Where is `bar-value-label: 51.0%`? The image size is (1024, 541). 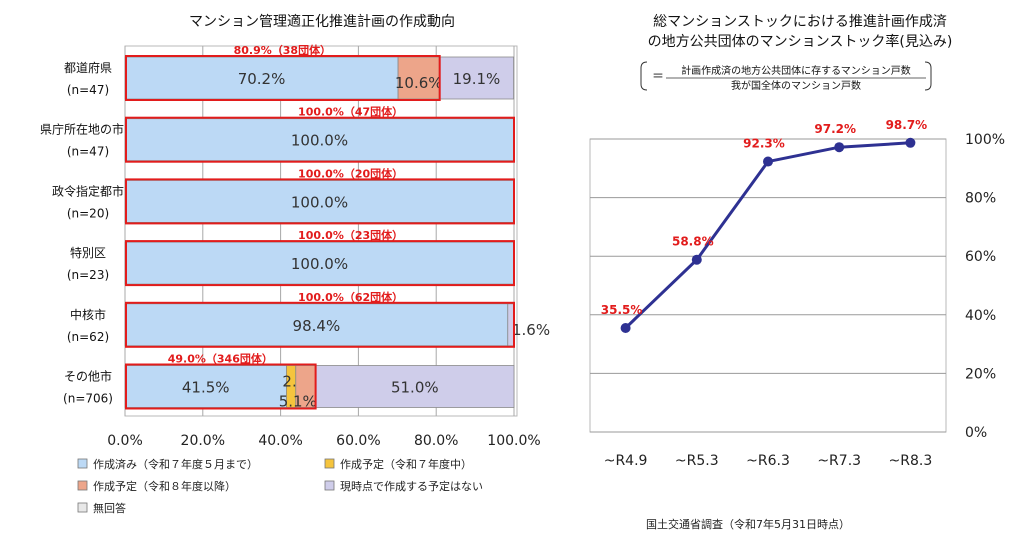 bar-value-label: 51.0% is located at coordinates (415, 388).